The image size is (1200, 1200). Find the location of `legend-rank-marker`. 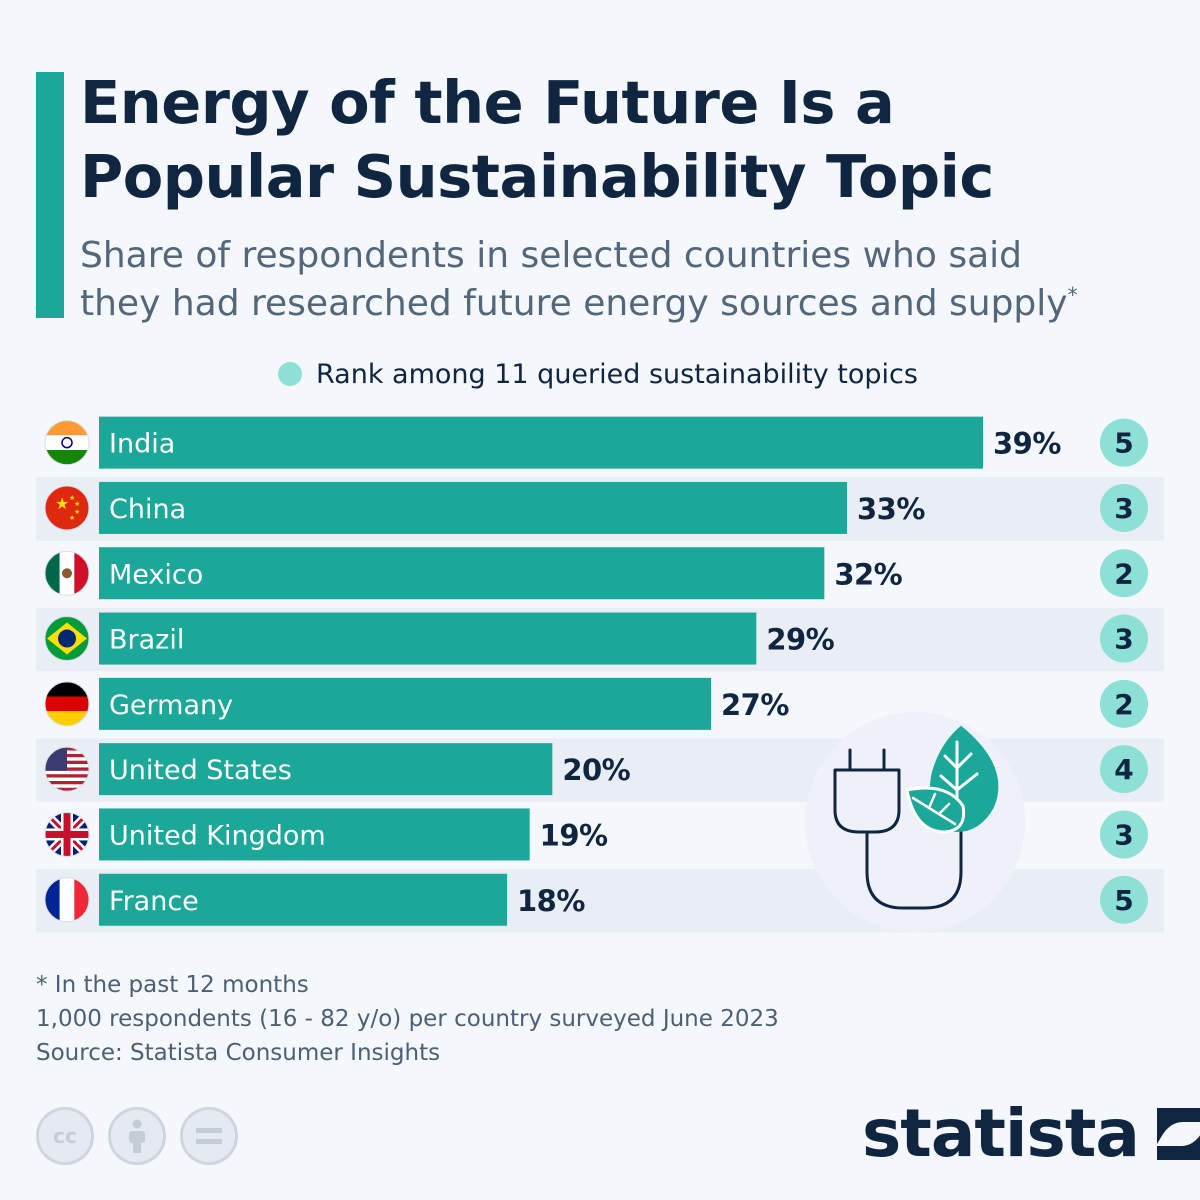

legend-rank-marker is located at coordinates (290, 374).